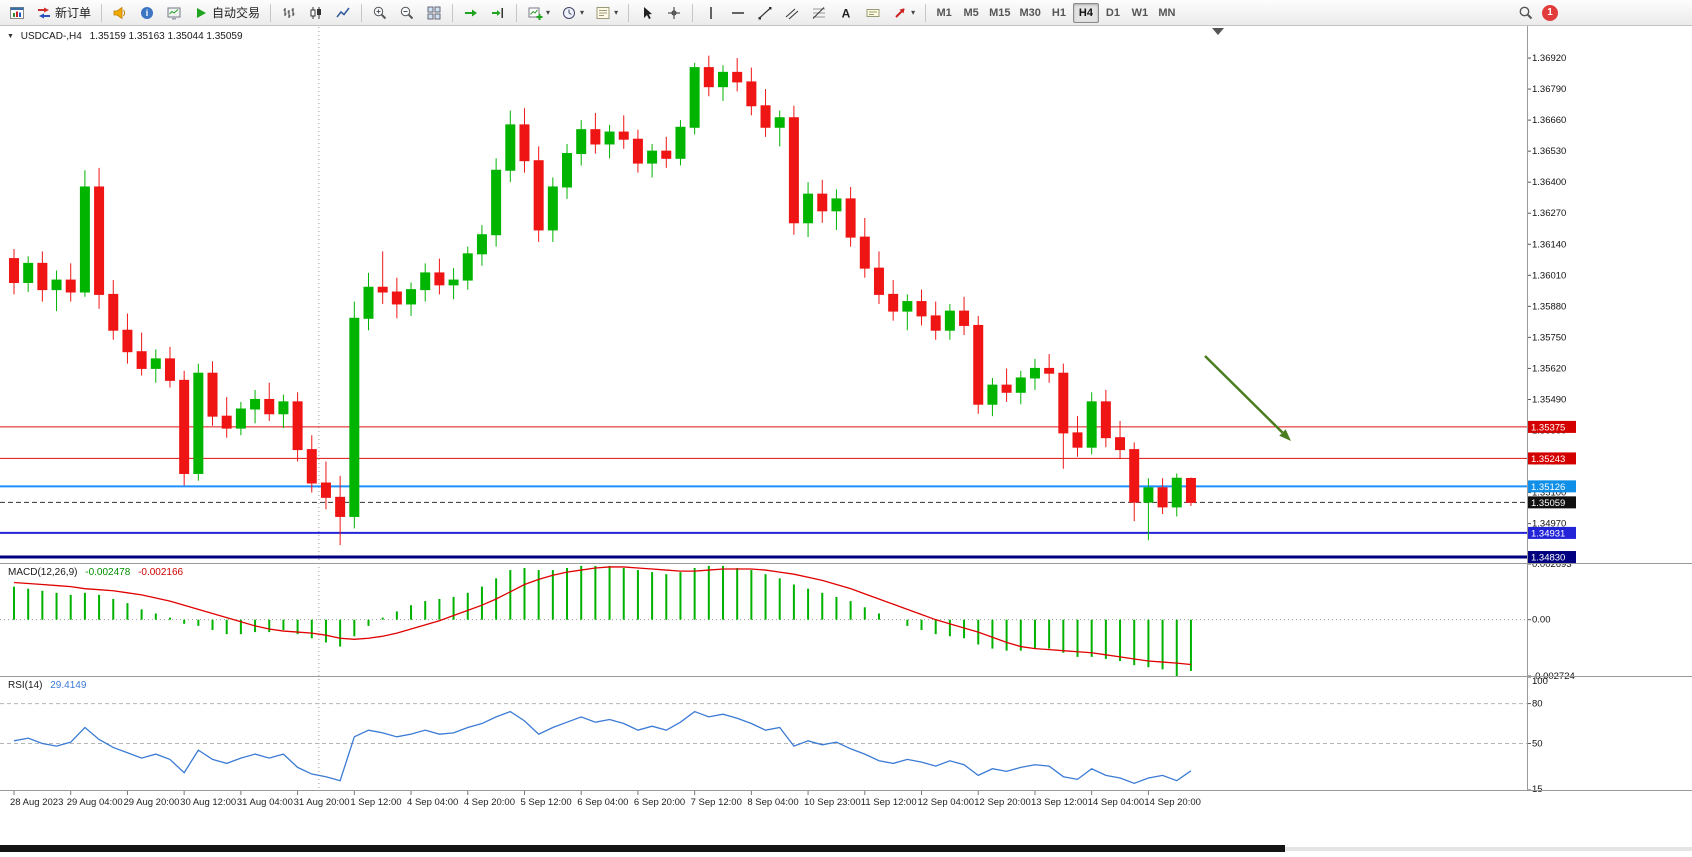  What do you see at coordinates (1548, 487) in the screenshot?
I see `svg-text: 1.35126` at bounding box center [1548, 487].